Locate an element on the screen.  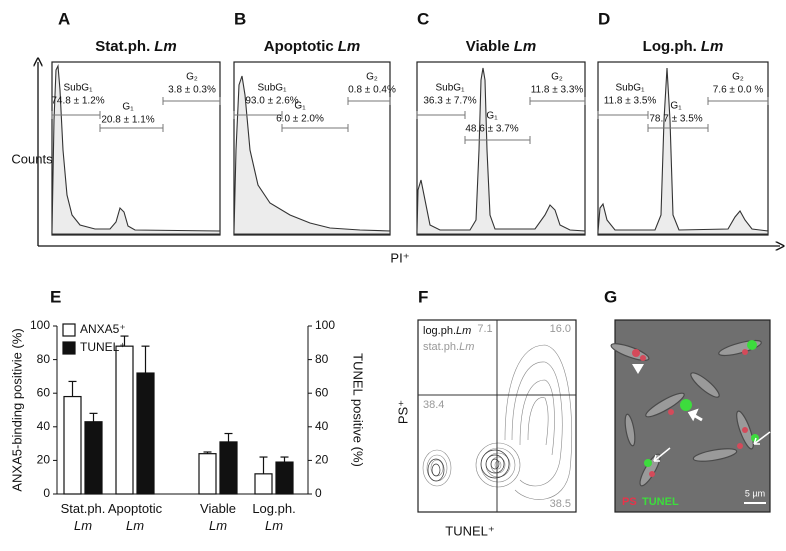
legend-label: TUNEL⁺ is located at coordinates (103, 347).